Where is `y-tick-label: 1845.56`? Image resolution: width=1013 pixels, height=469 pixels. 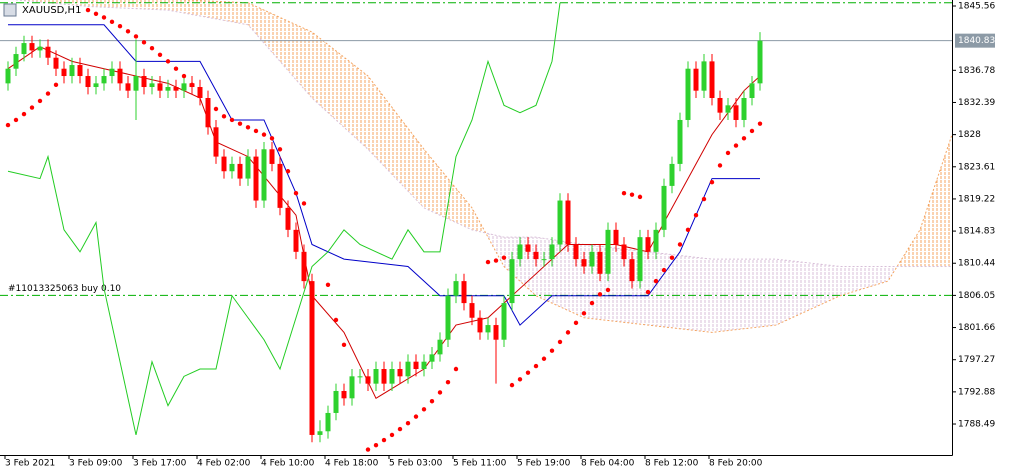 y-tick-label: 1845.56 is located at coordinates (976, 7).